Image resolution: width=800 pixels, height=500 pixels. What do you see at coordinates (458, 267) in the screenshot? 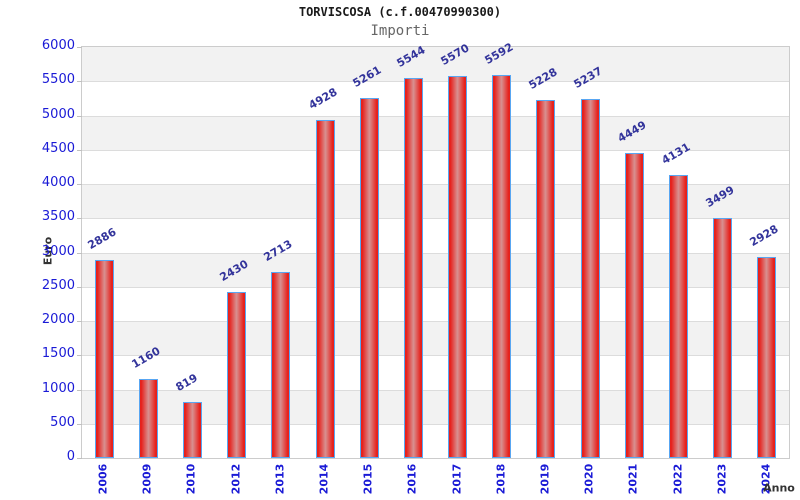
I see `bar-2017` at bounding box center [458, 267].